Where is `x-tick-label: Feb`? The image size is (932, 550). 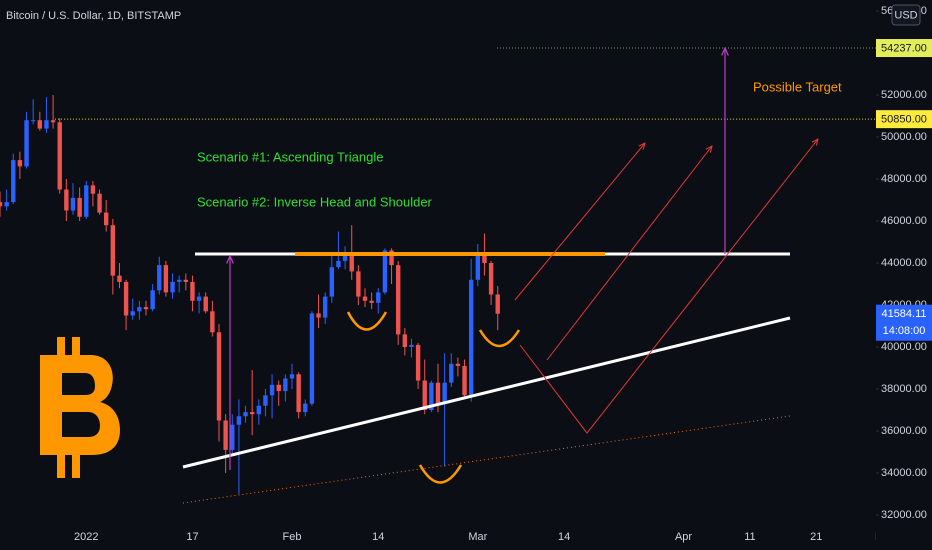
x-tick-label: Feb is located at coordinates (292, 537).